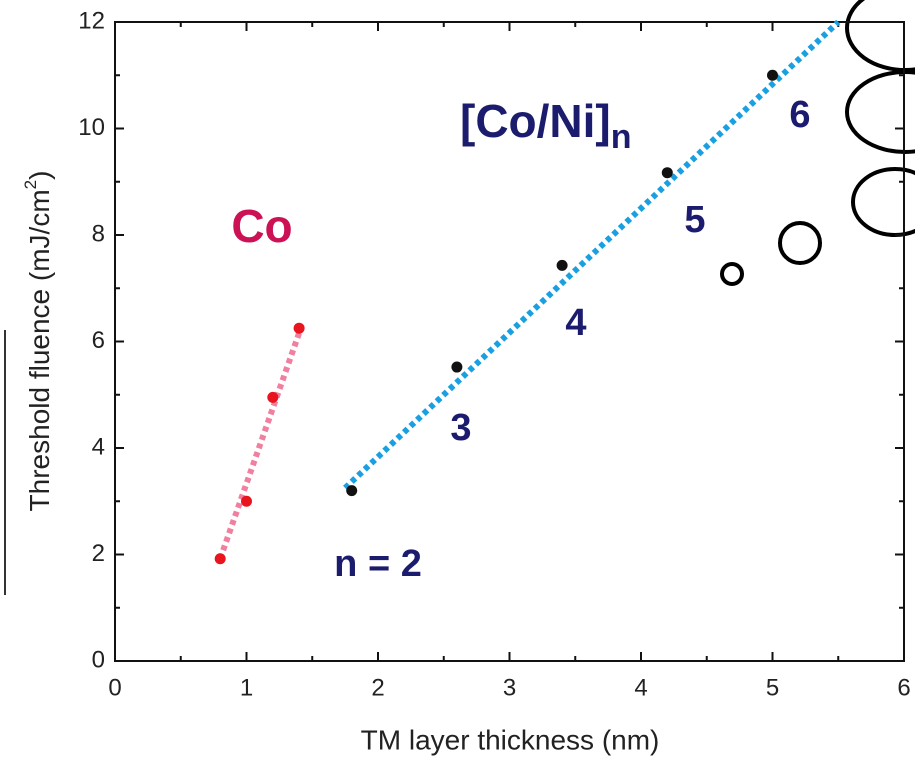  Describe the element at coordinates (817, 143) in the screenshot. I see `thought-bubbles` at that location.